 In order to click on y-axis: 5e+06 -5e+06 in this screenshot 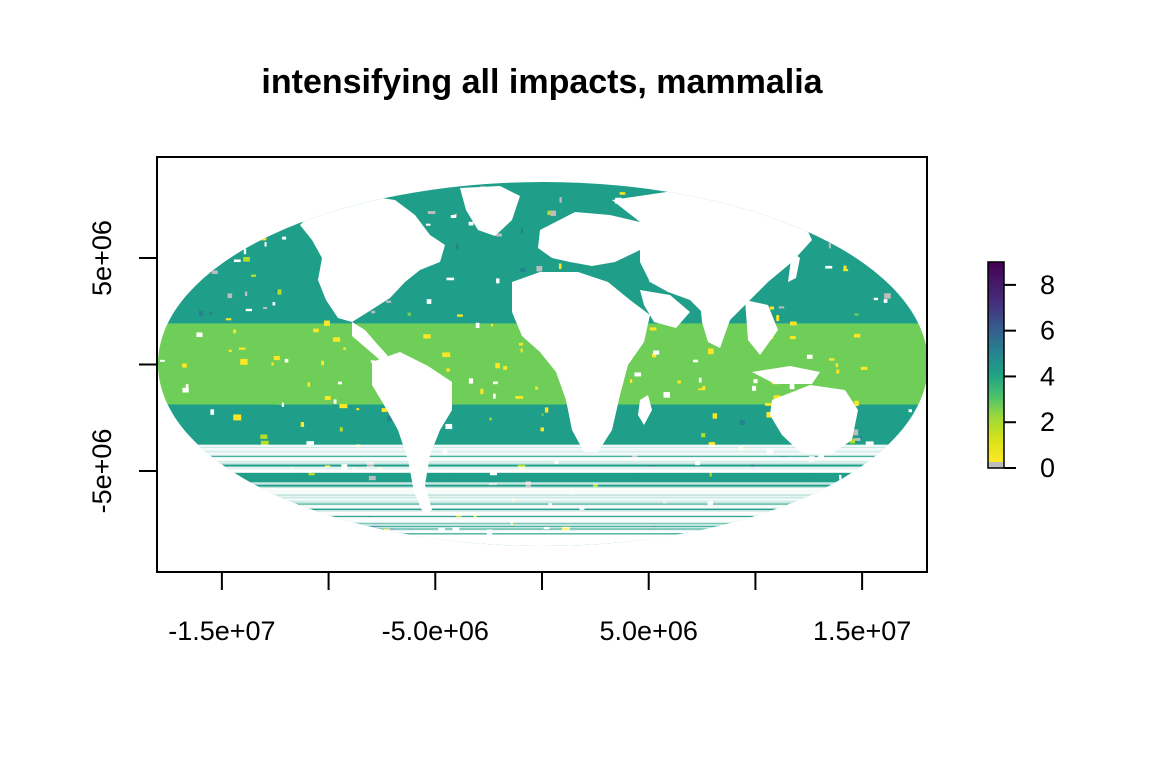, I will do `click(122, 366)`.